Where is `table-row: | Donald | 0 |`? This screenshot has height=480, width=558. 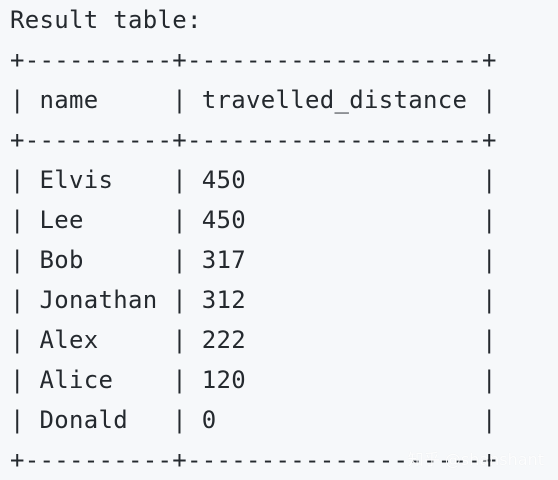
table-row: | Donald | 0 | is located at coordinates (253, 420).